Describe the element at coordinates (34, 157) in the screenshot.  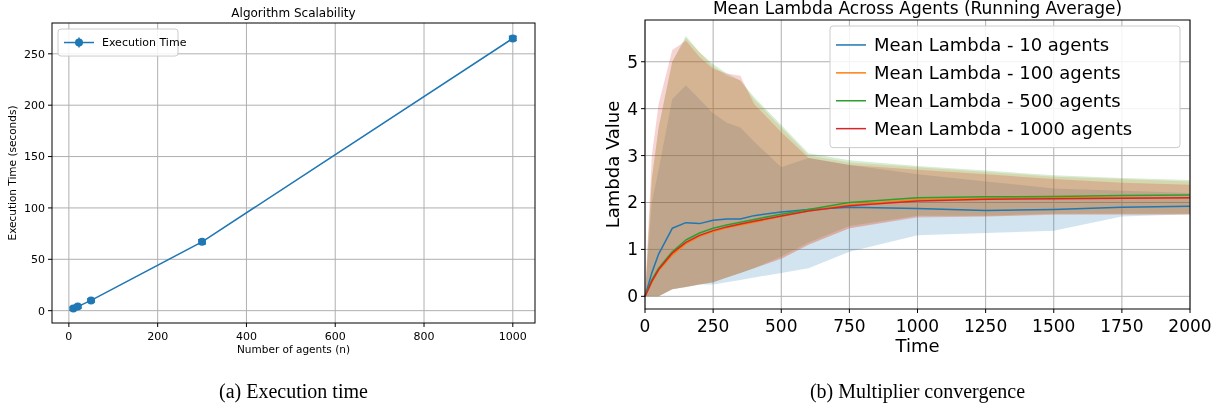
I see `y-tick-label: 150` at that location.